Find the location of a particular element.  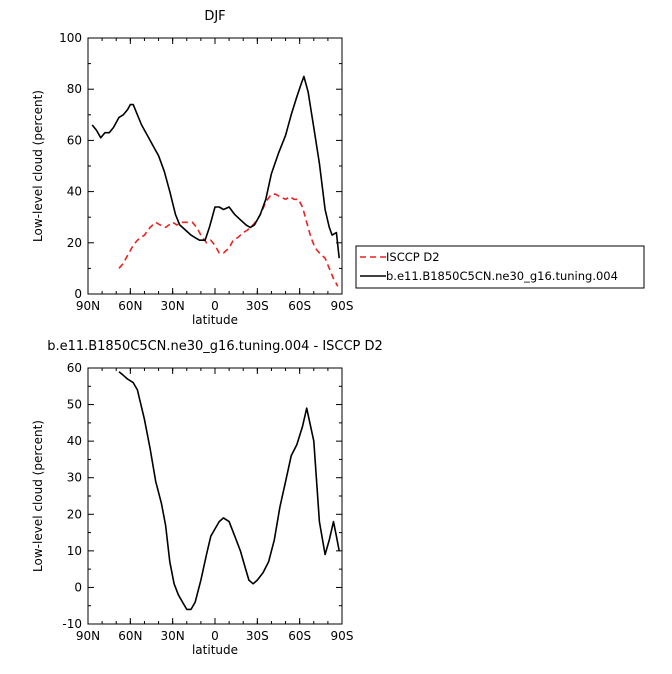

series-lines is located at coordinates (215, 181).